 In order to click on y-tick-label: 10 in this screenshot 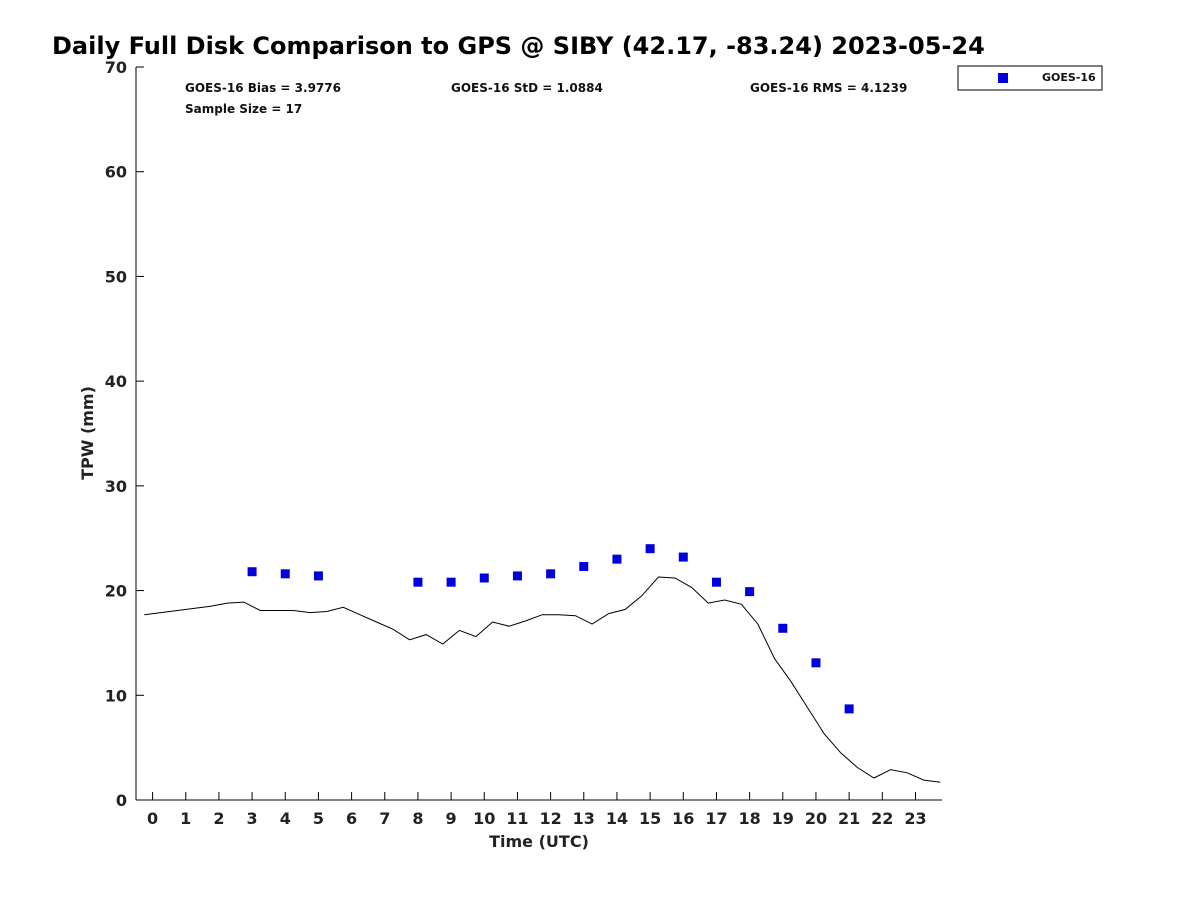, I will do `click(116, 695)`.